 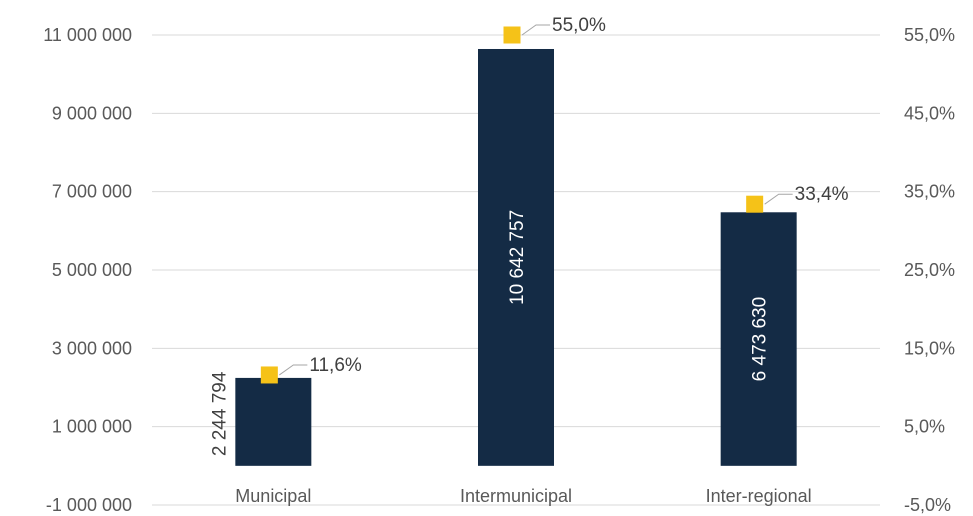 I want to click on bar-data-label: 6 473 630, so click(x=760, y=339).